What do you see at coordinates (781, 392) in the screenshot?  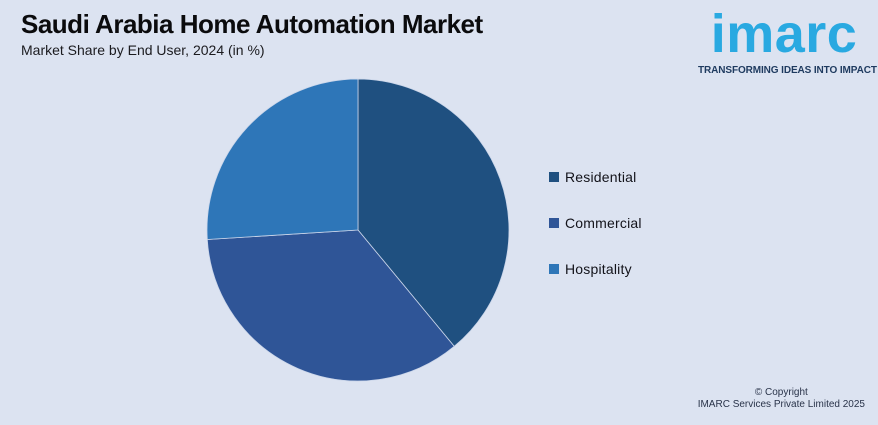 I see `copyright-line-1: © Copyright` at bounding box center [781, 392].